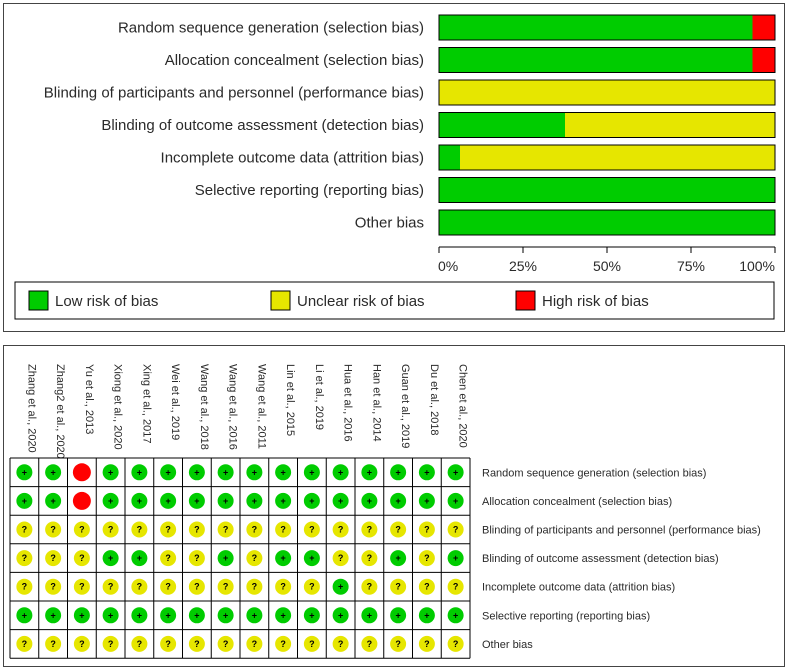  Describe the element at coordinates (226, 587) in the screenshot. I see `judgement-symbol-4-7: ?` at that location.